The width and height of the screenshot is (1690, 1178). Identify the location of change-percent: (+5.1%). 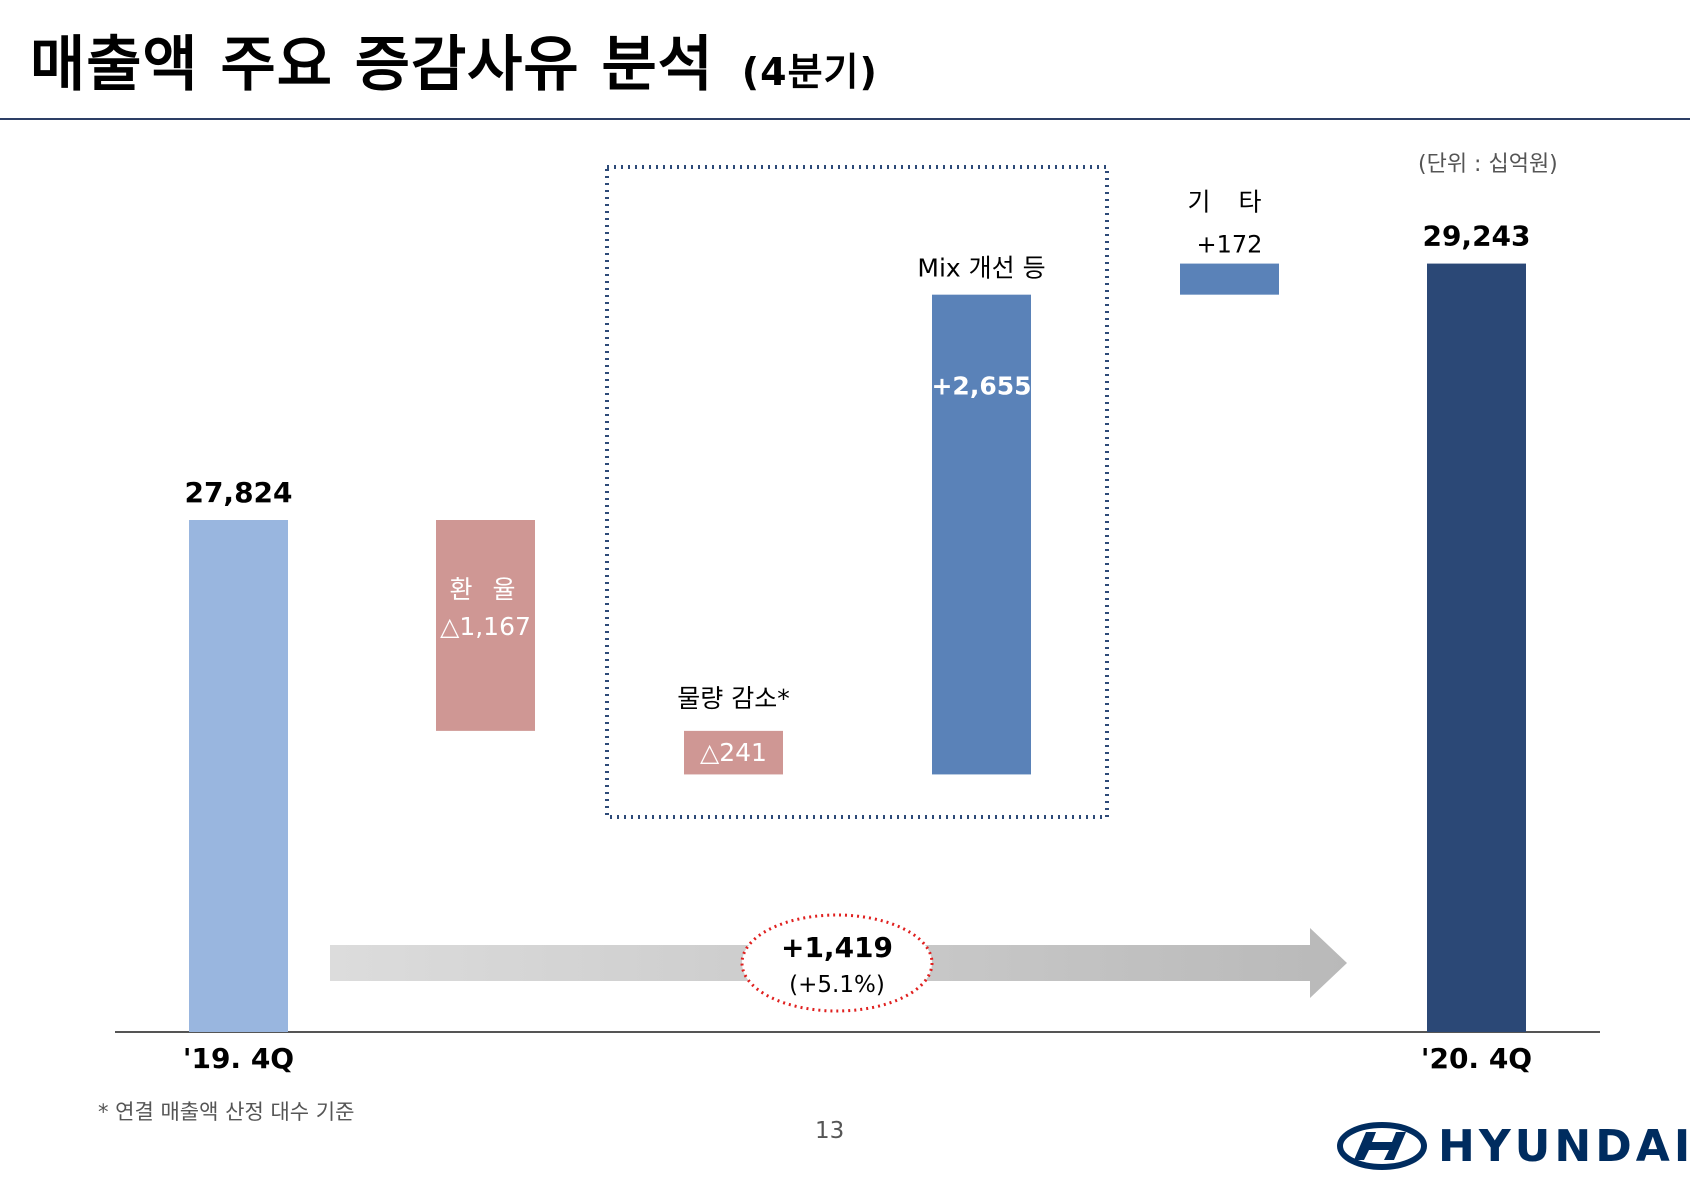
(837, 985).